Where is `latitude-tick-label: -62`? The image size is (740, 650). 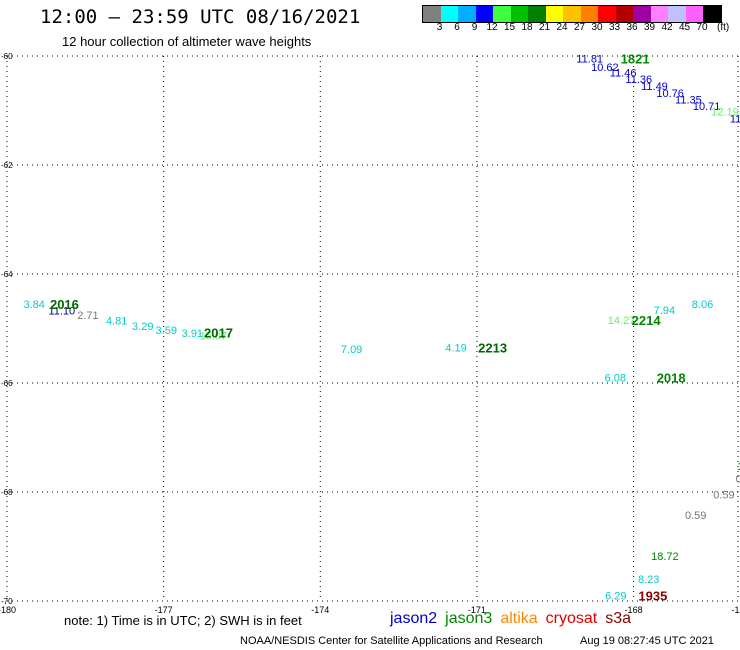 latitude-tick-label: -62 is located at coordinates (7, 165).